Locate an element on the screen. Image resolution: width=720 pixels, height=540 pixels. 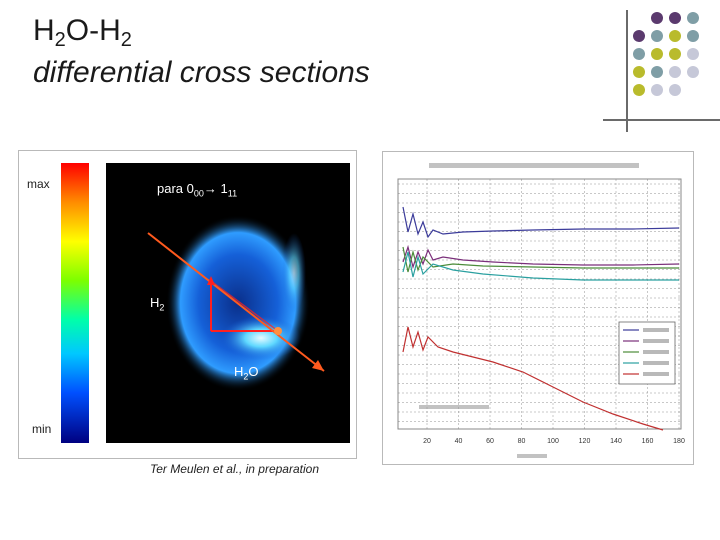
citation-text: Ter Meulen et al., in preparation is located at coordinates (234, 469).